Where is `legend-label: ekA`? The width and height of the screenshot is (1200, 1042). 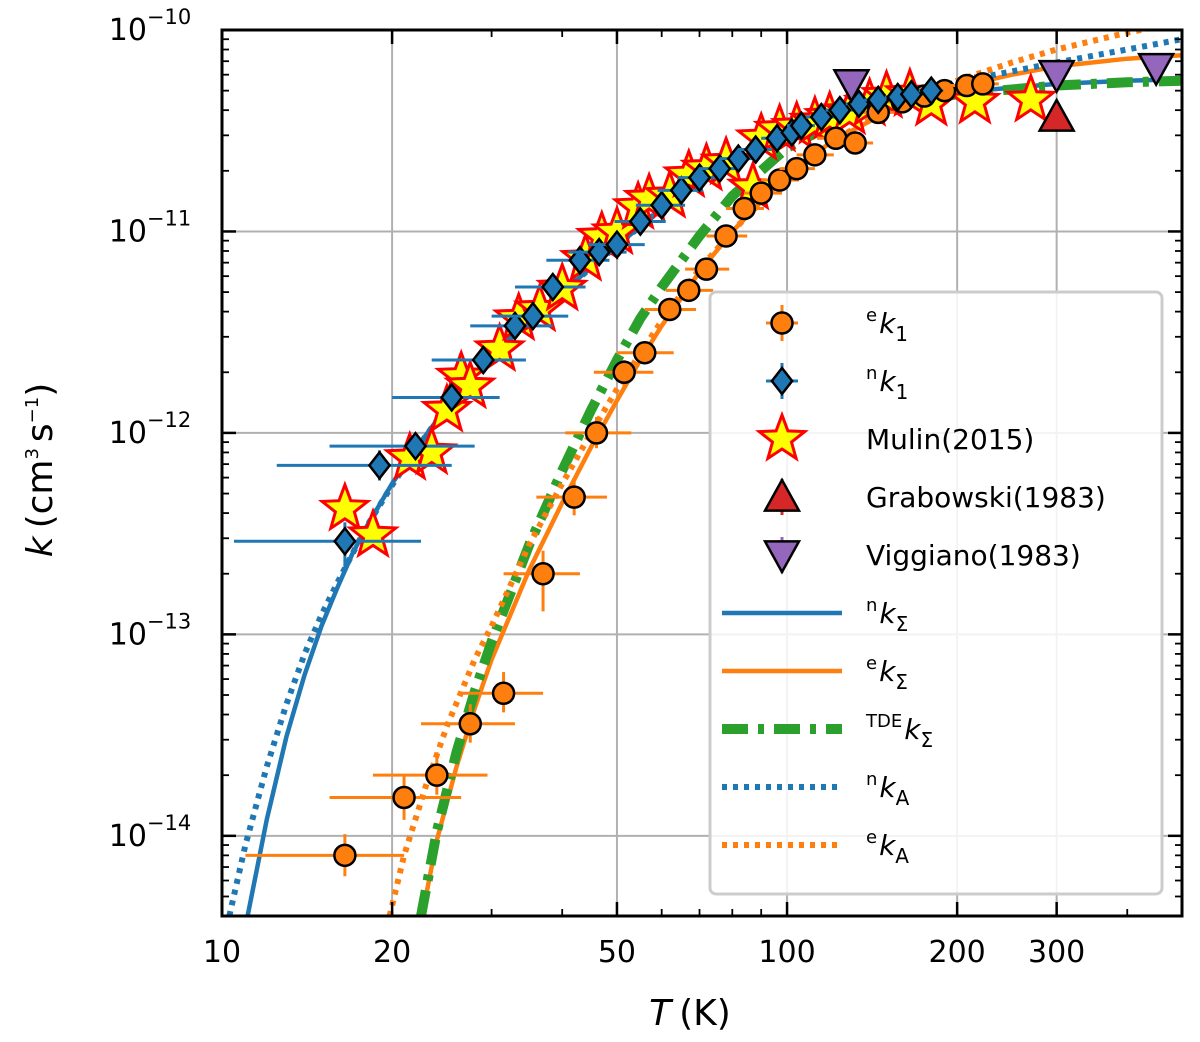 legend-label: ekA is located at coordinates (887, 847).